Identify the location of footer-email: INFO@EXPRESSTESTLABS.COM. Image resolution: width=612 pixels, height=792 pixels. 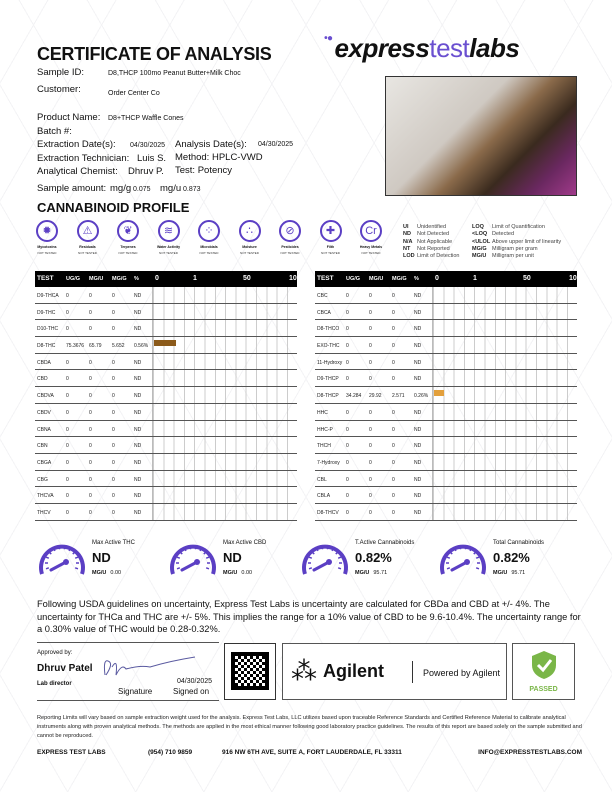
(530, 752).